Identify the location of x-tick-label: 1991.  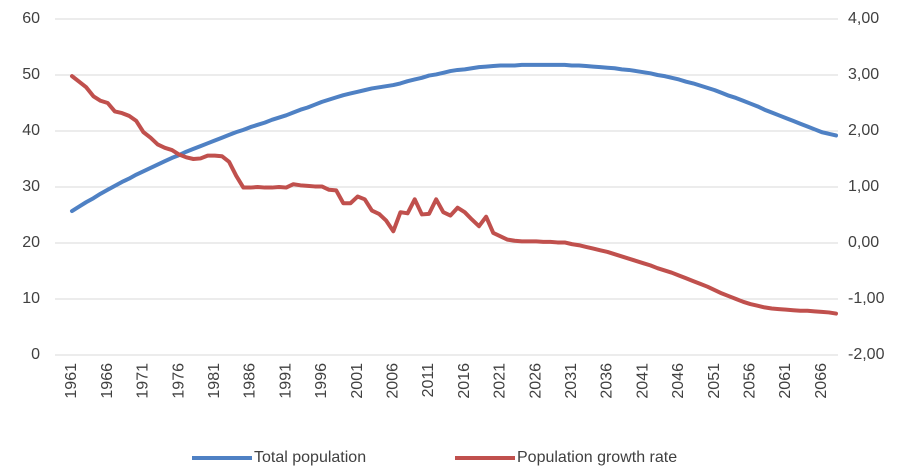
(285, 381).